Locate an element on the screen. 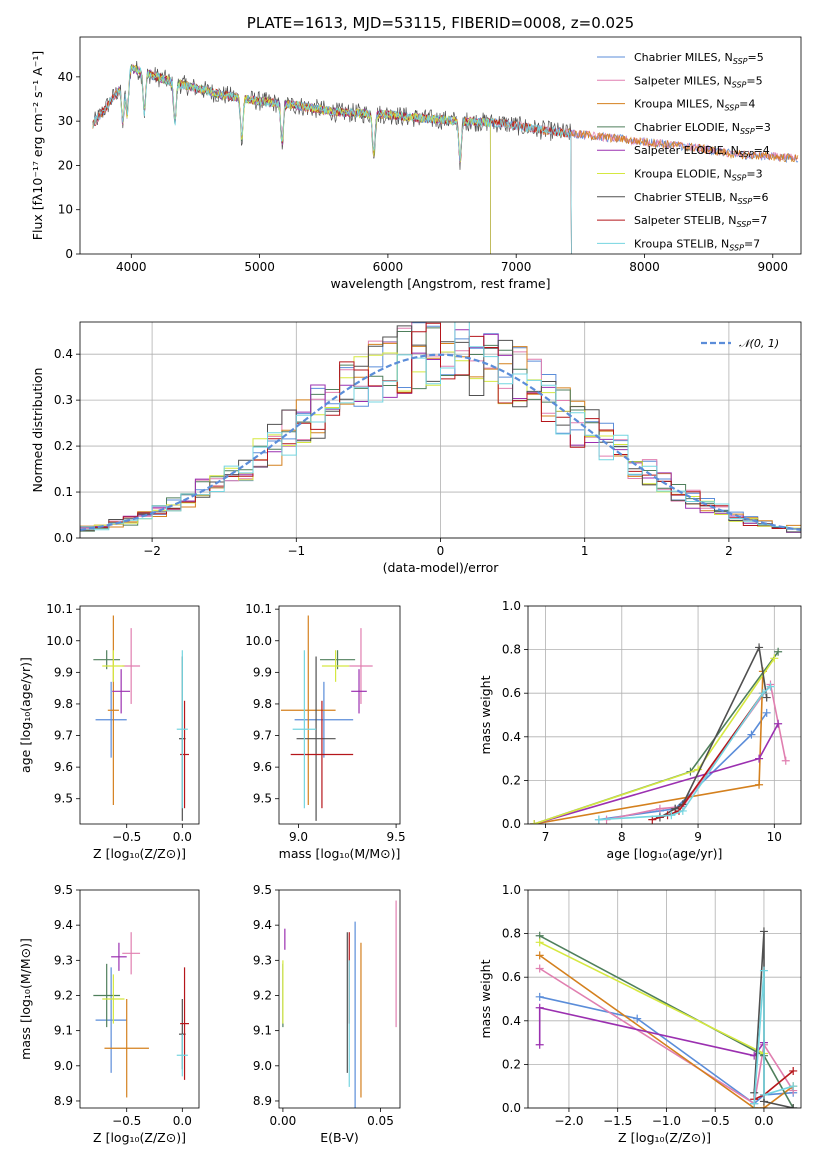 Image resolution: width=819 pixels, height=1170 pixels. plot-area-mass-weight-vs-age is located at coordinates (660, 733).